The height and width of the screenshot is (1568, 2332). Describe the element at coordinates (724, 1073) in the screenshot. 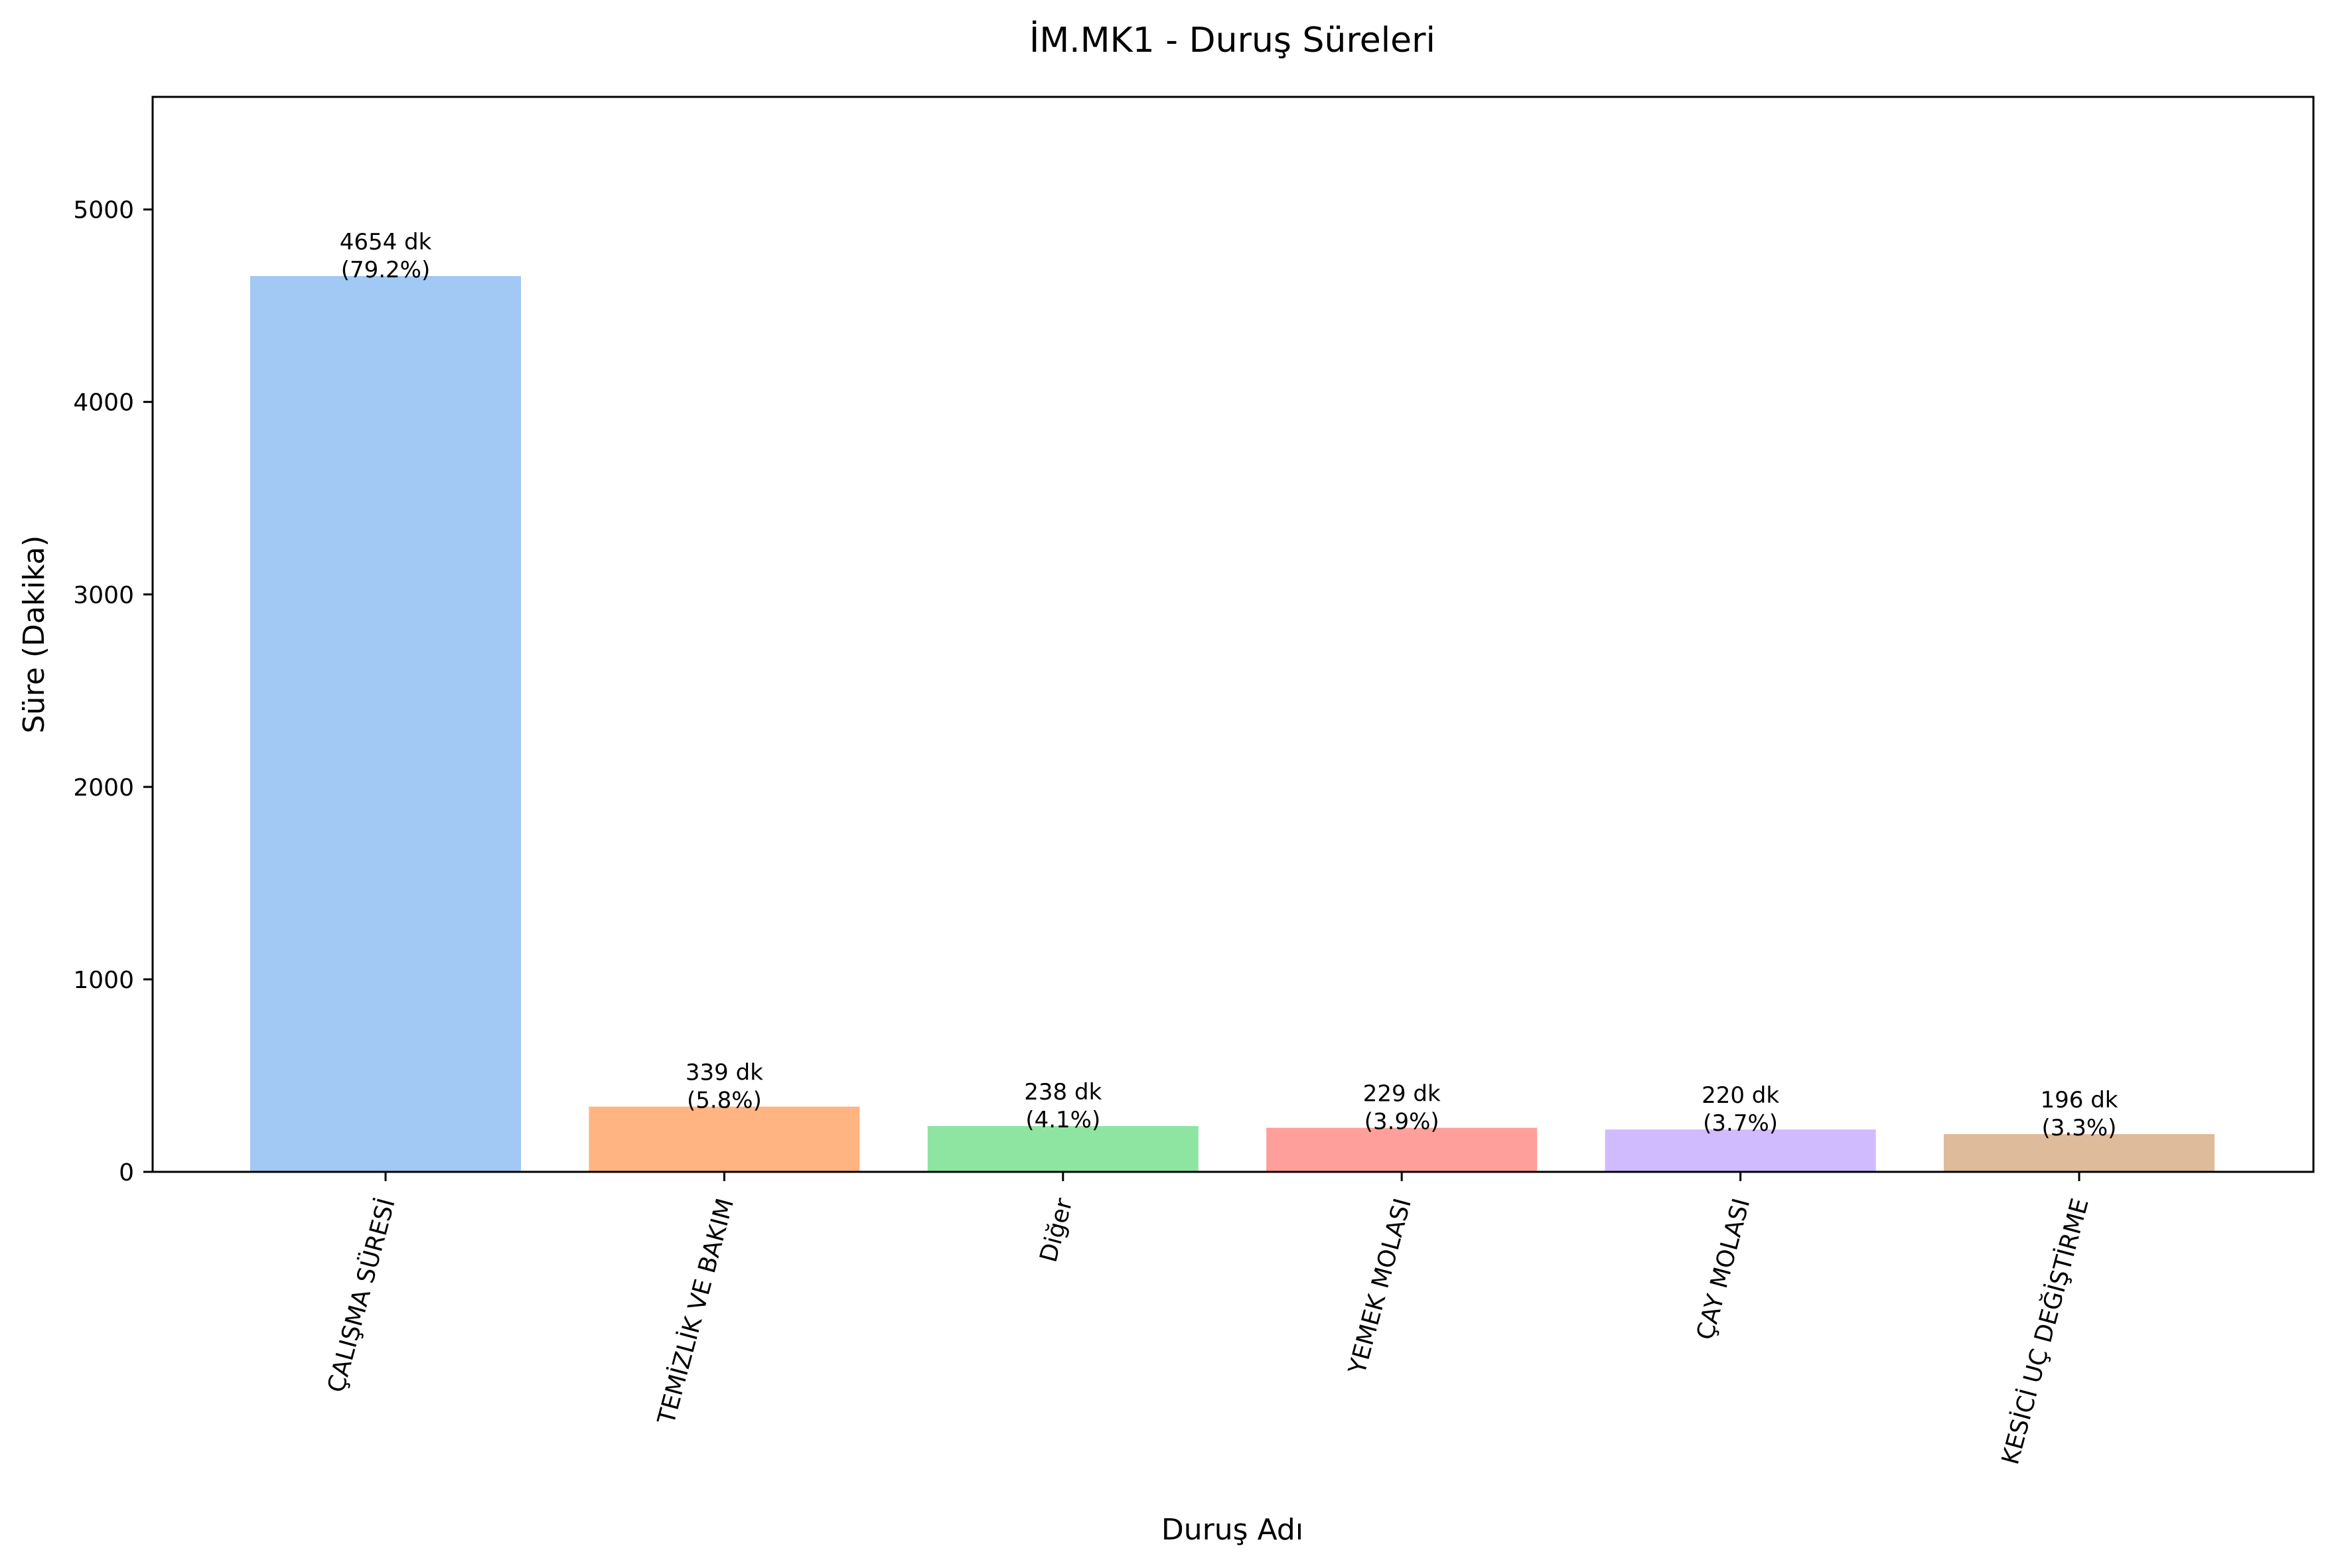

I see `bar-value-label: 339 dk` at that location.